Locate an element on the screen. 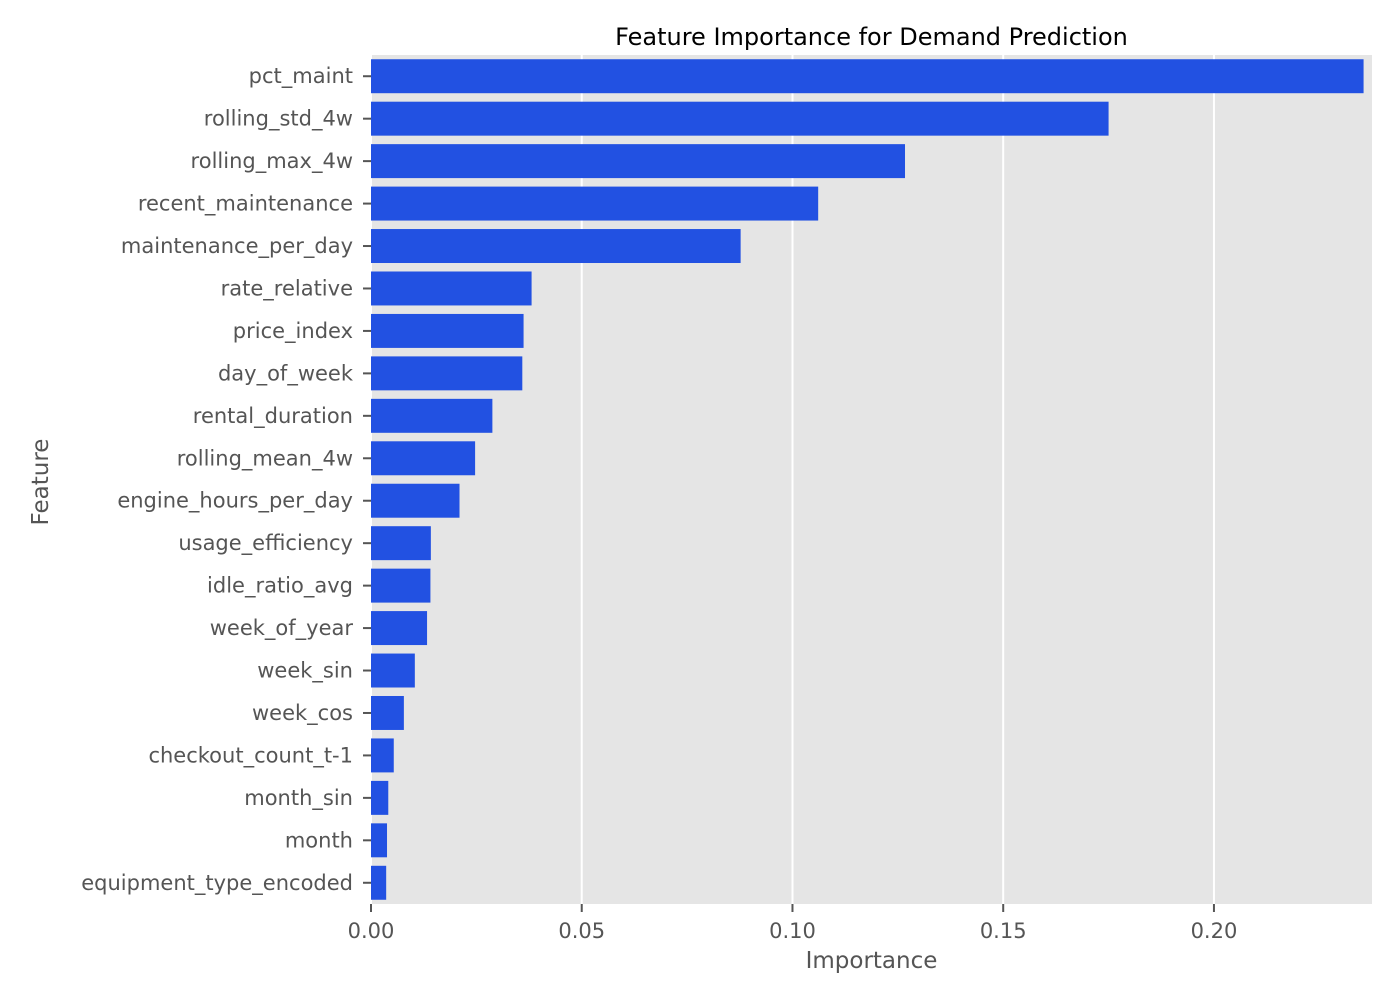 The height and width of the screenshot is (1000, 1400). y-tick-label: rolling_mean_4w is located at coordinates (265, 458).